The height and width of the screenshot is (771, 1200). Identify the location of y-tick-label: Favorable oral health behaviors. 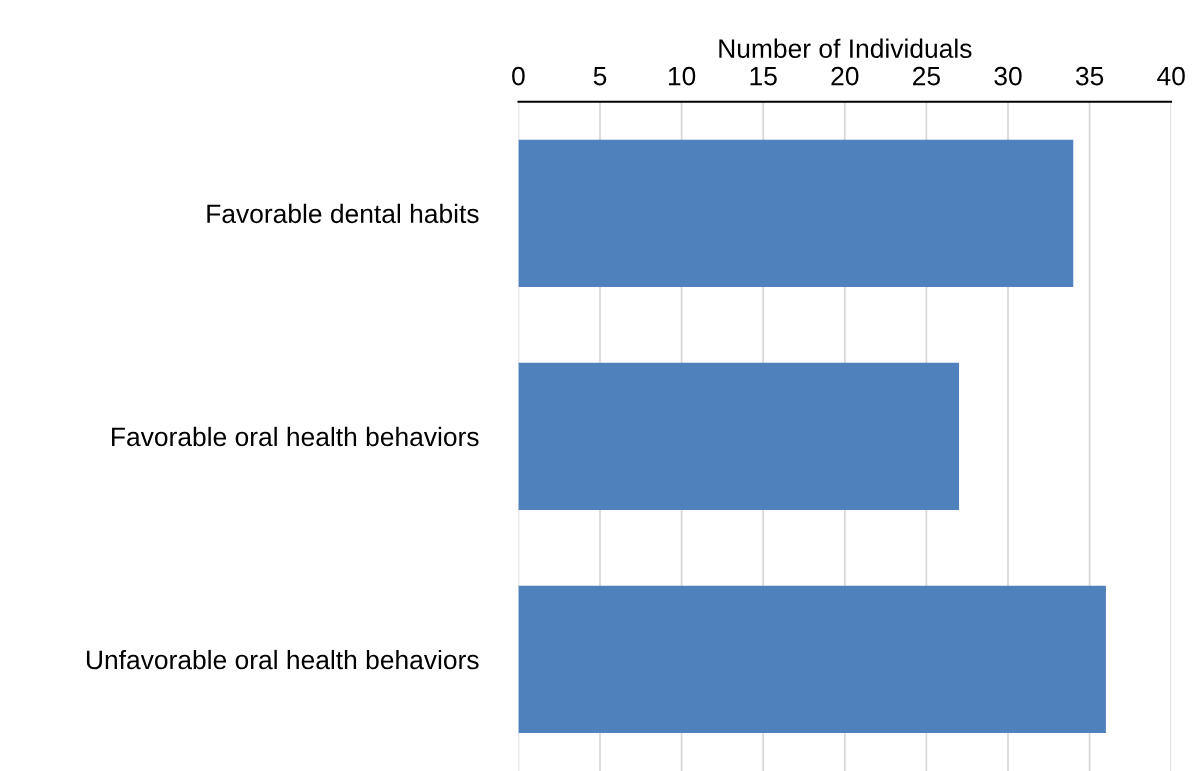
(295, 436).